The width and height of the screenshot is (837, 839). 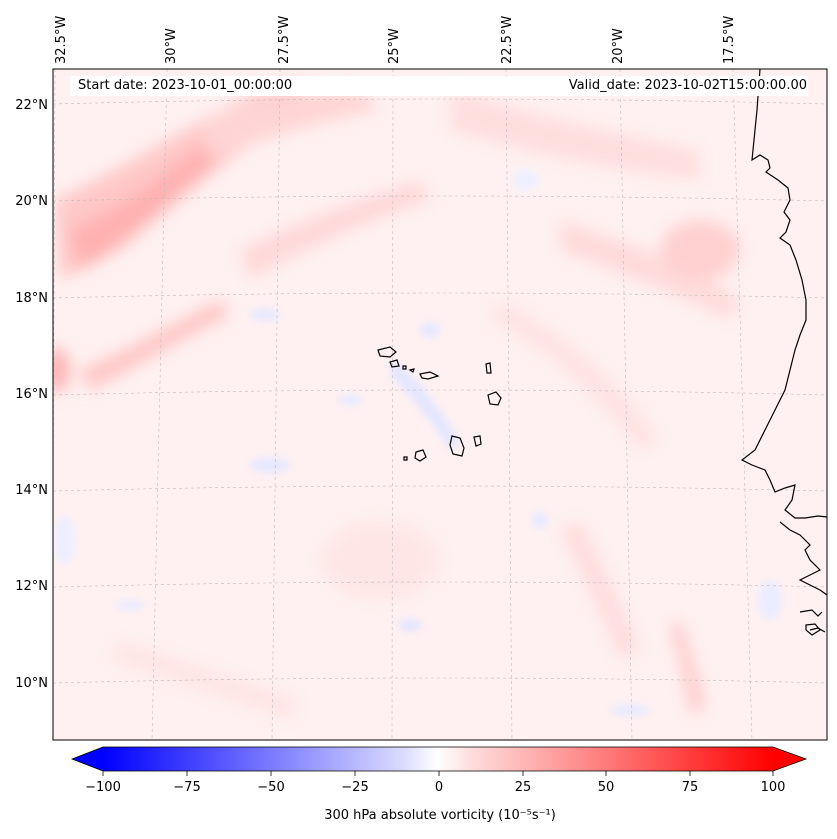 What do you see at coordinates (284, 39) in the screenshot?
I see `lon-label-27-5w: 27.5°W` at bounding box center [284, 39].